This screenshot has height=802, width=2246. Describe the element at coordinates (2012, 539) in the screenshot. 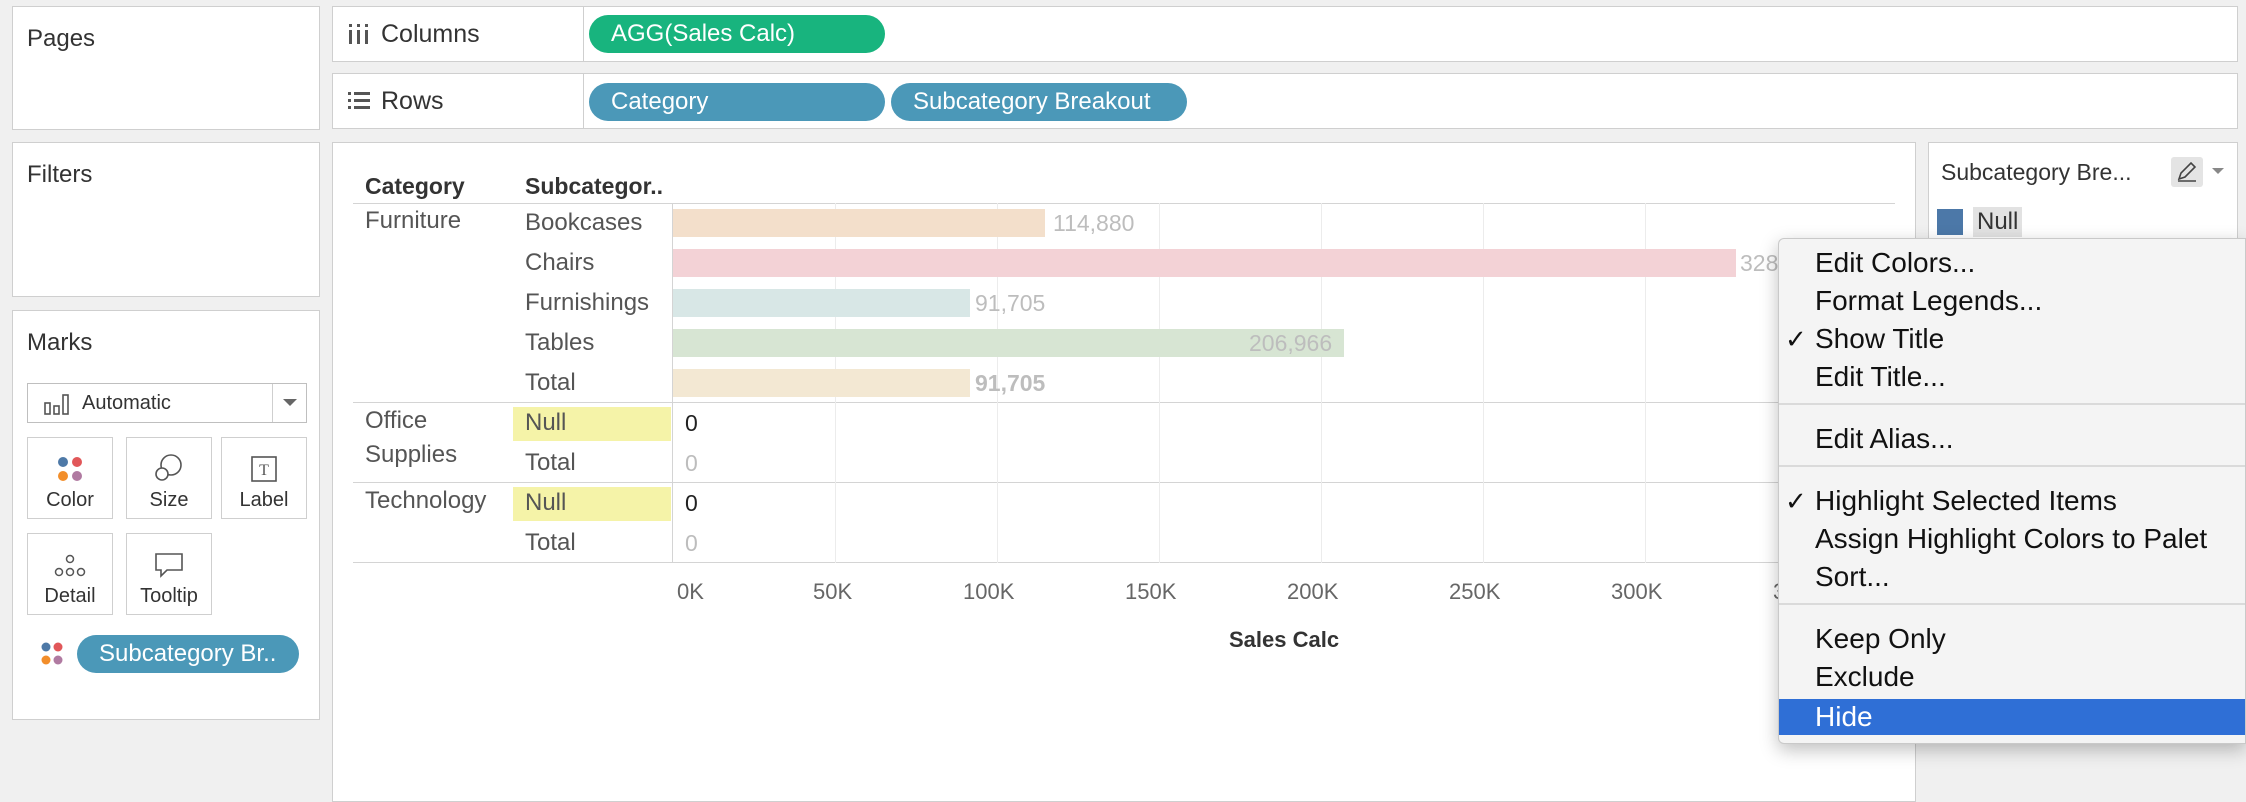

I see `menu-item-assign-highlight-colors: Assign Highlight Colors to Palet` at that location.